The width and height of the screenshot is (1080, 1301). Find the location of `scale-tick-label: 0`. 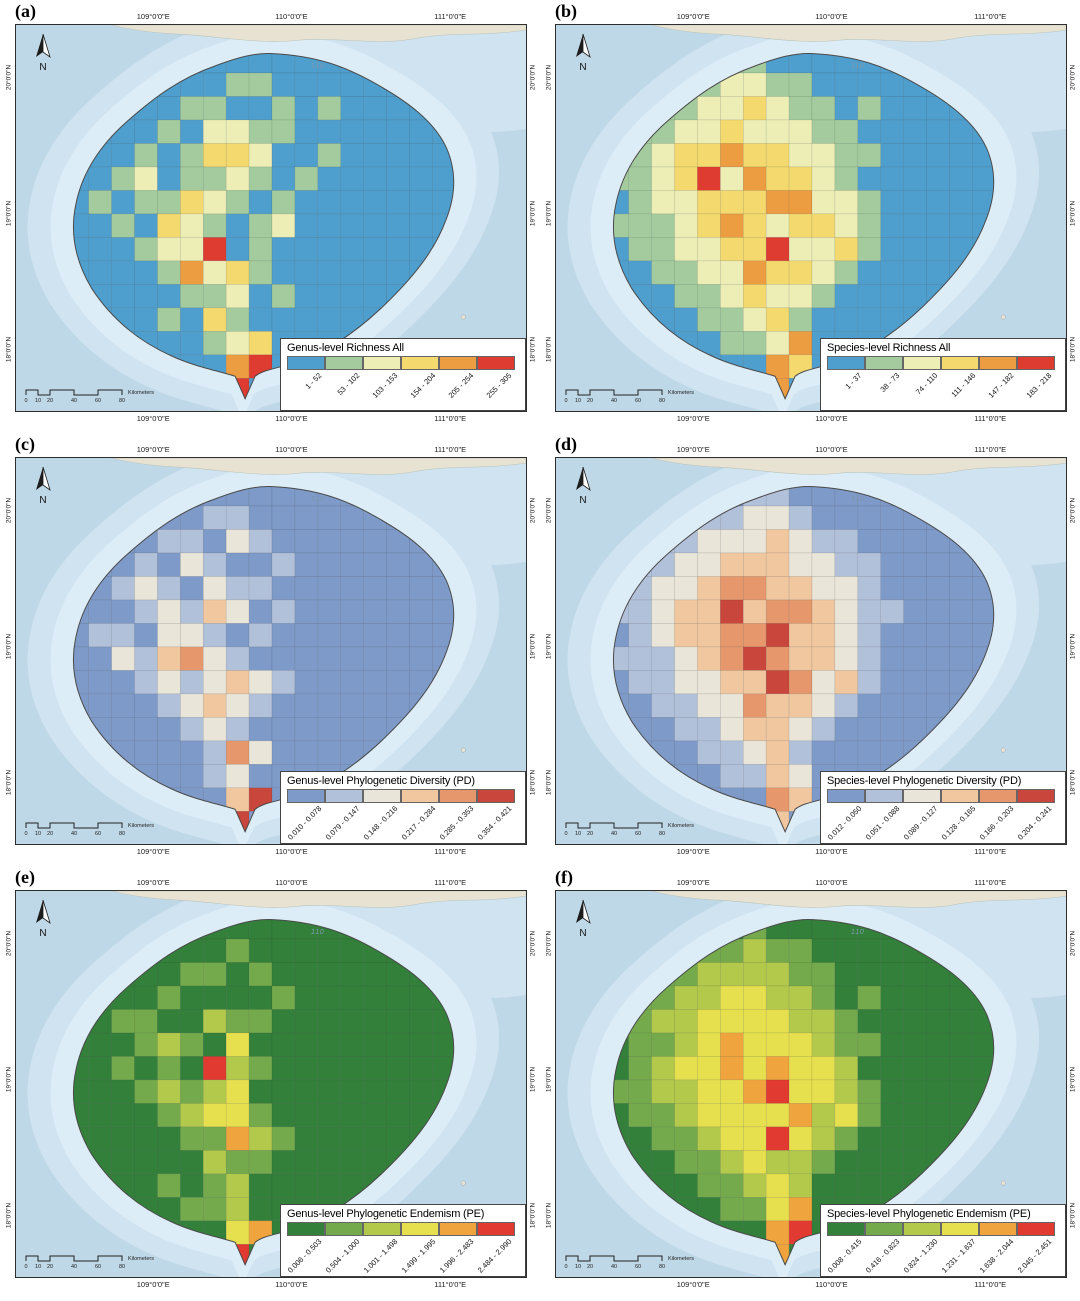

scale-tick-label: 0 is located at coordinates (25, 833).